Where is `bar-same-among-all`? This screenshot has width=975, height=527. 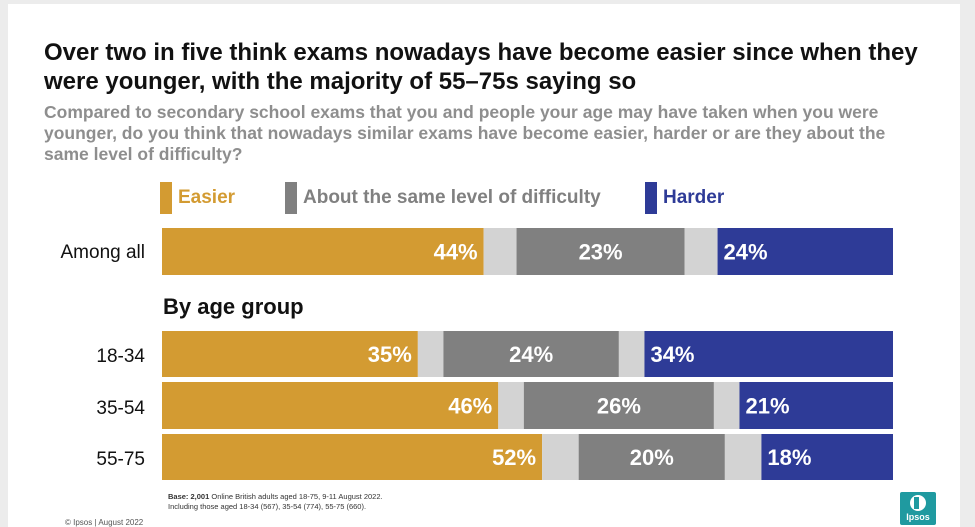
bar-same-among-all is located at coordinates (600, 251).